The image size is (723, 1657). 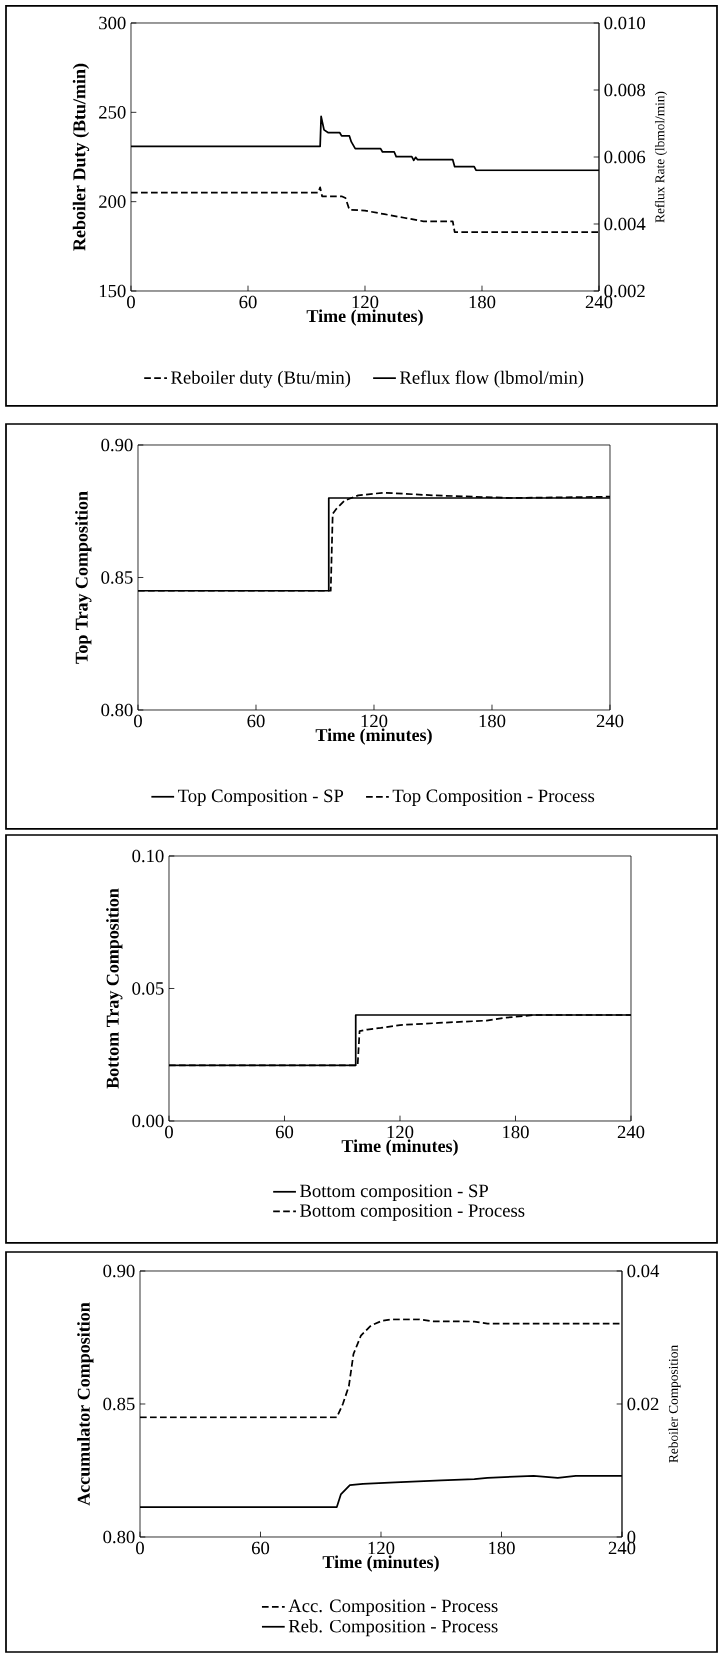 What do you see at coordinates (260, 797) in the screenshot?
I see `legend-label: Top Composition - SP` at bounding box center [260, 797].